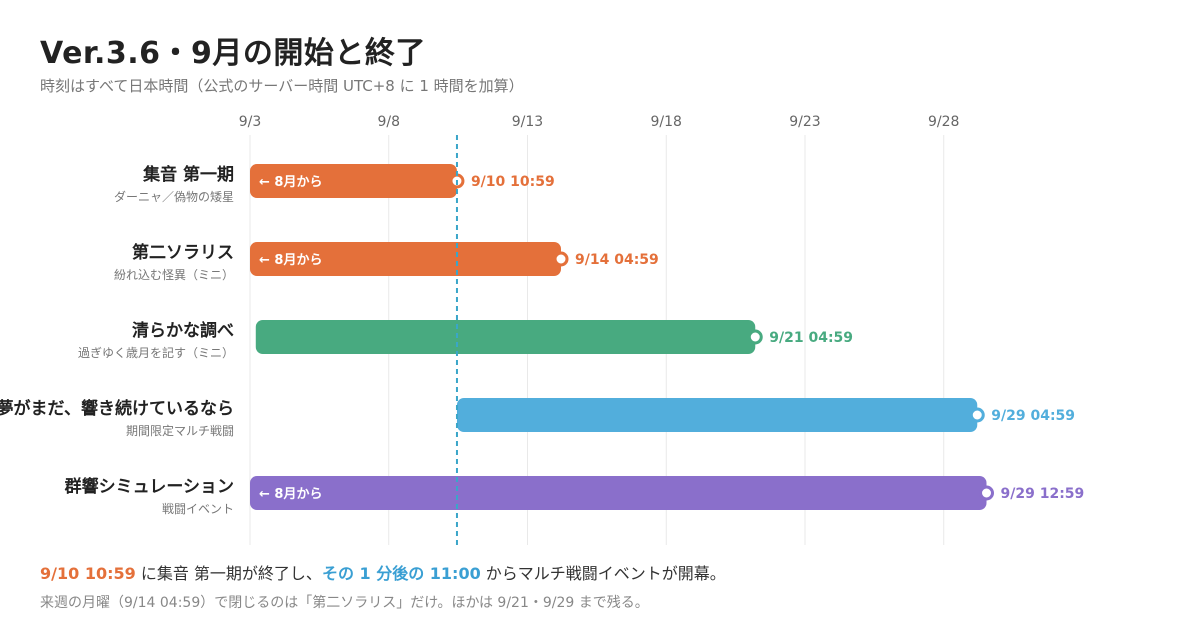 Image resolution: width=1200 pixels, height=640 pixels. What do you see at coordinates (401, 573) in the screenshot?
I see `footer-start-time: その 1 分後の 11:00` at bounding box center [401, 573].